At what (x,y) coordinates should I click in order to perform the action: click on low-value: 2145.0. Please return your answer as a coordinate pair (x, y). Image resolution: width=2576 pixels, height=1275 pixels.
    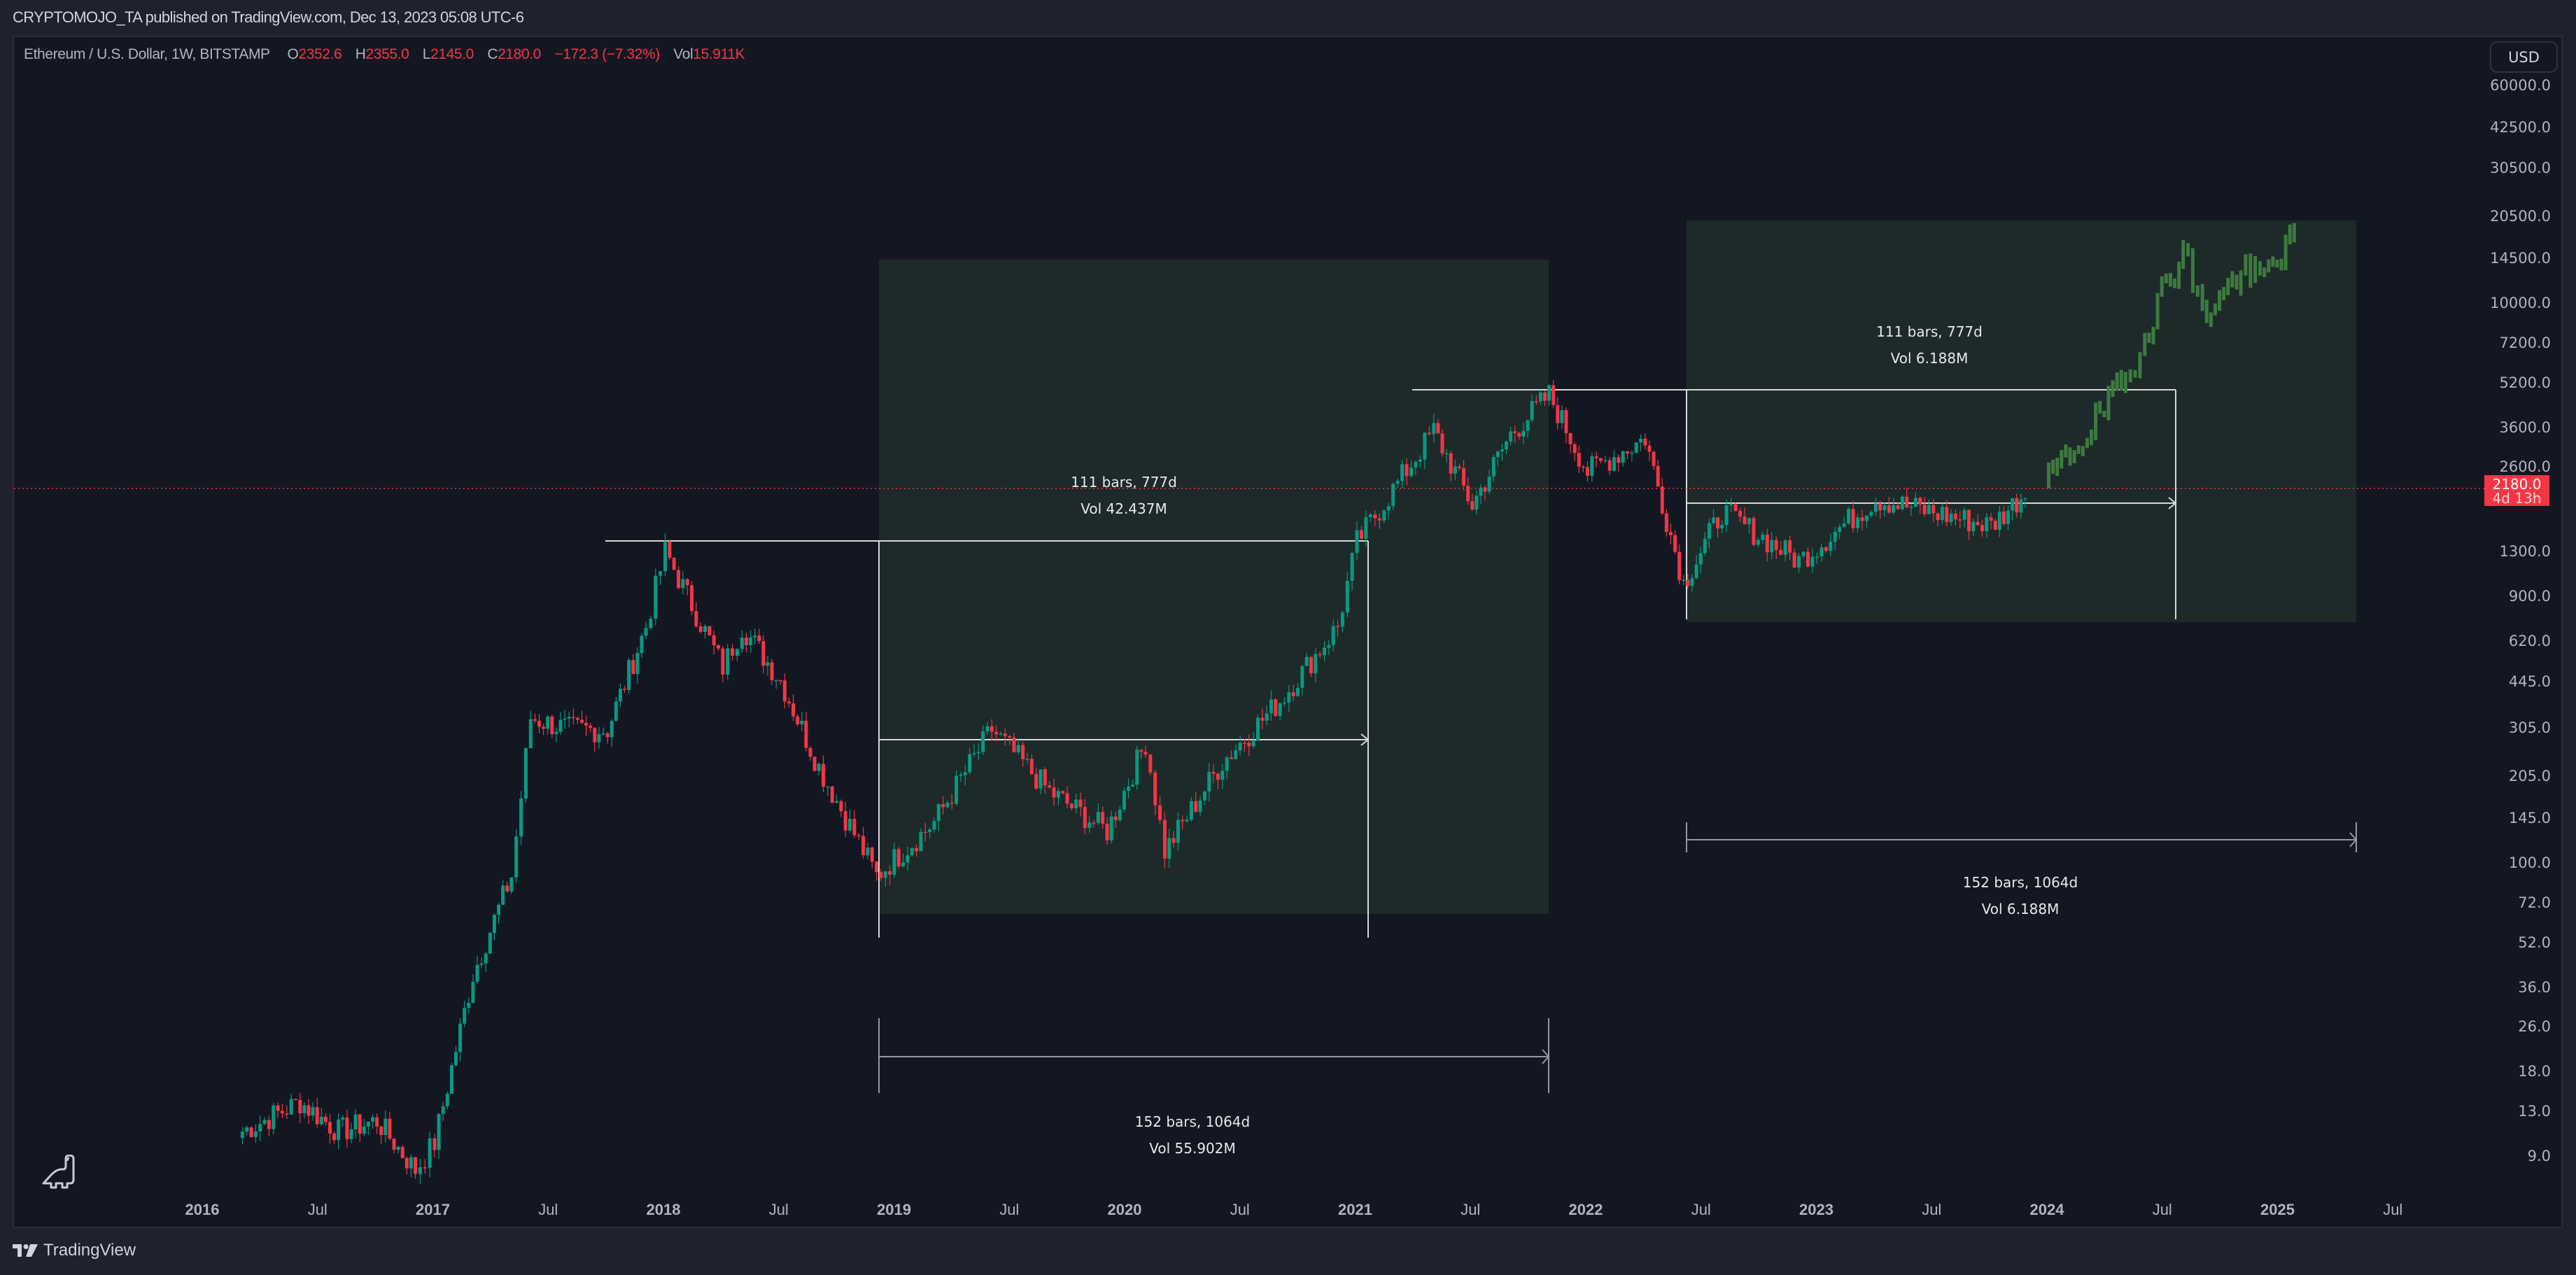
    Looking at the image, I should click on (452, 54).